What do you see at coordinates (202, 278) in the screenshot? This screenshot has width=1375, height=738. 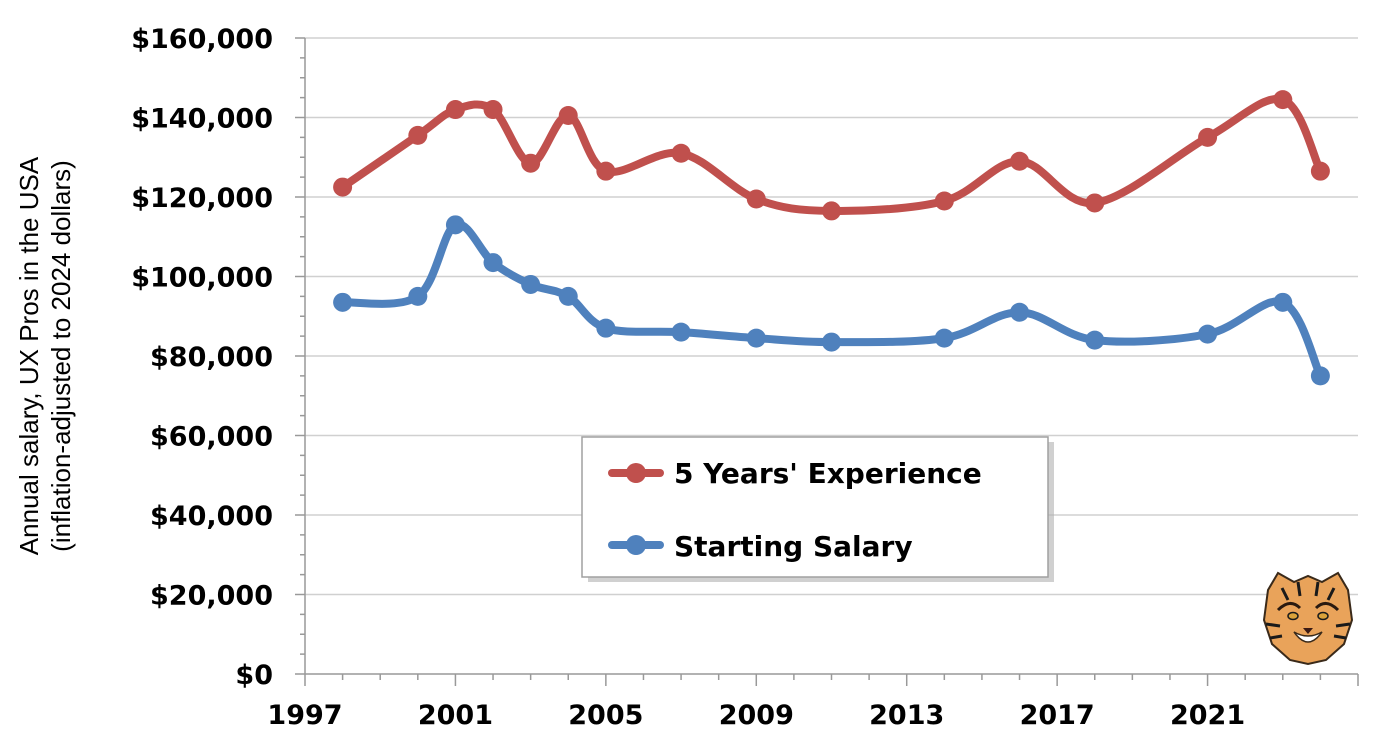 I see `y-tick-label-5: $100,000` at bounding box center [202, 278].